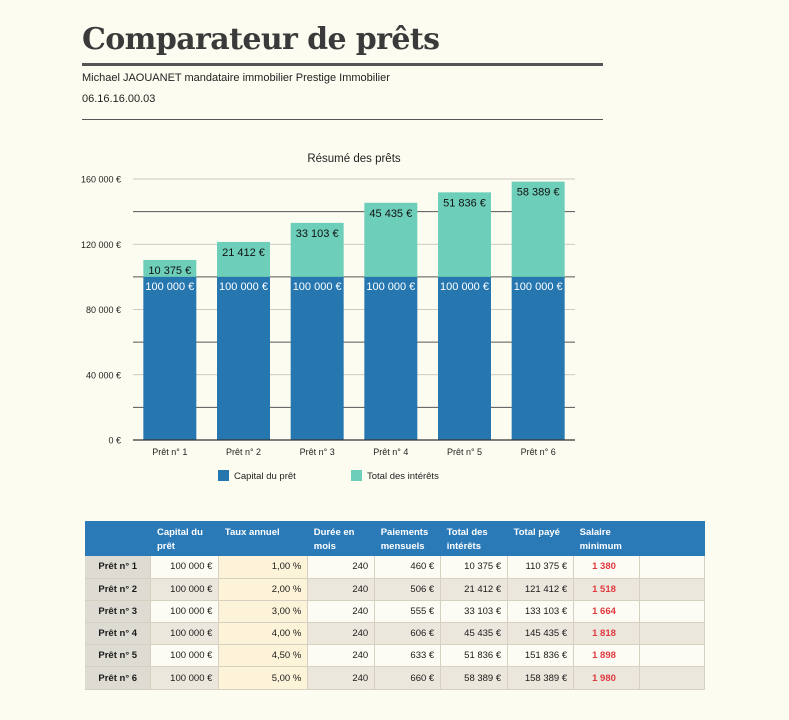 The image size is (789, 720). I want to click on x-tick-label: Prêt n° 3, so click(317, 452).